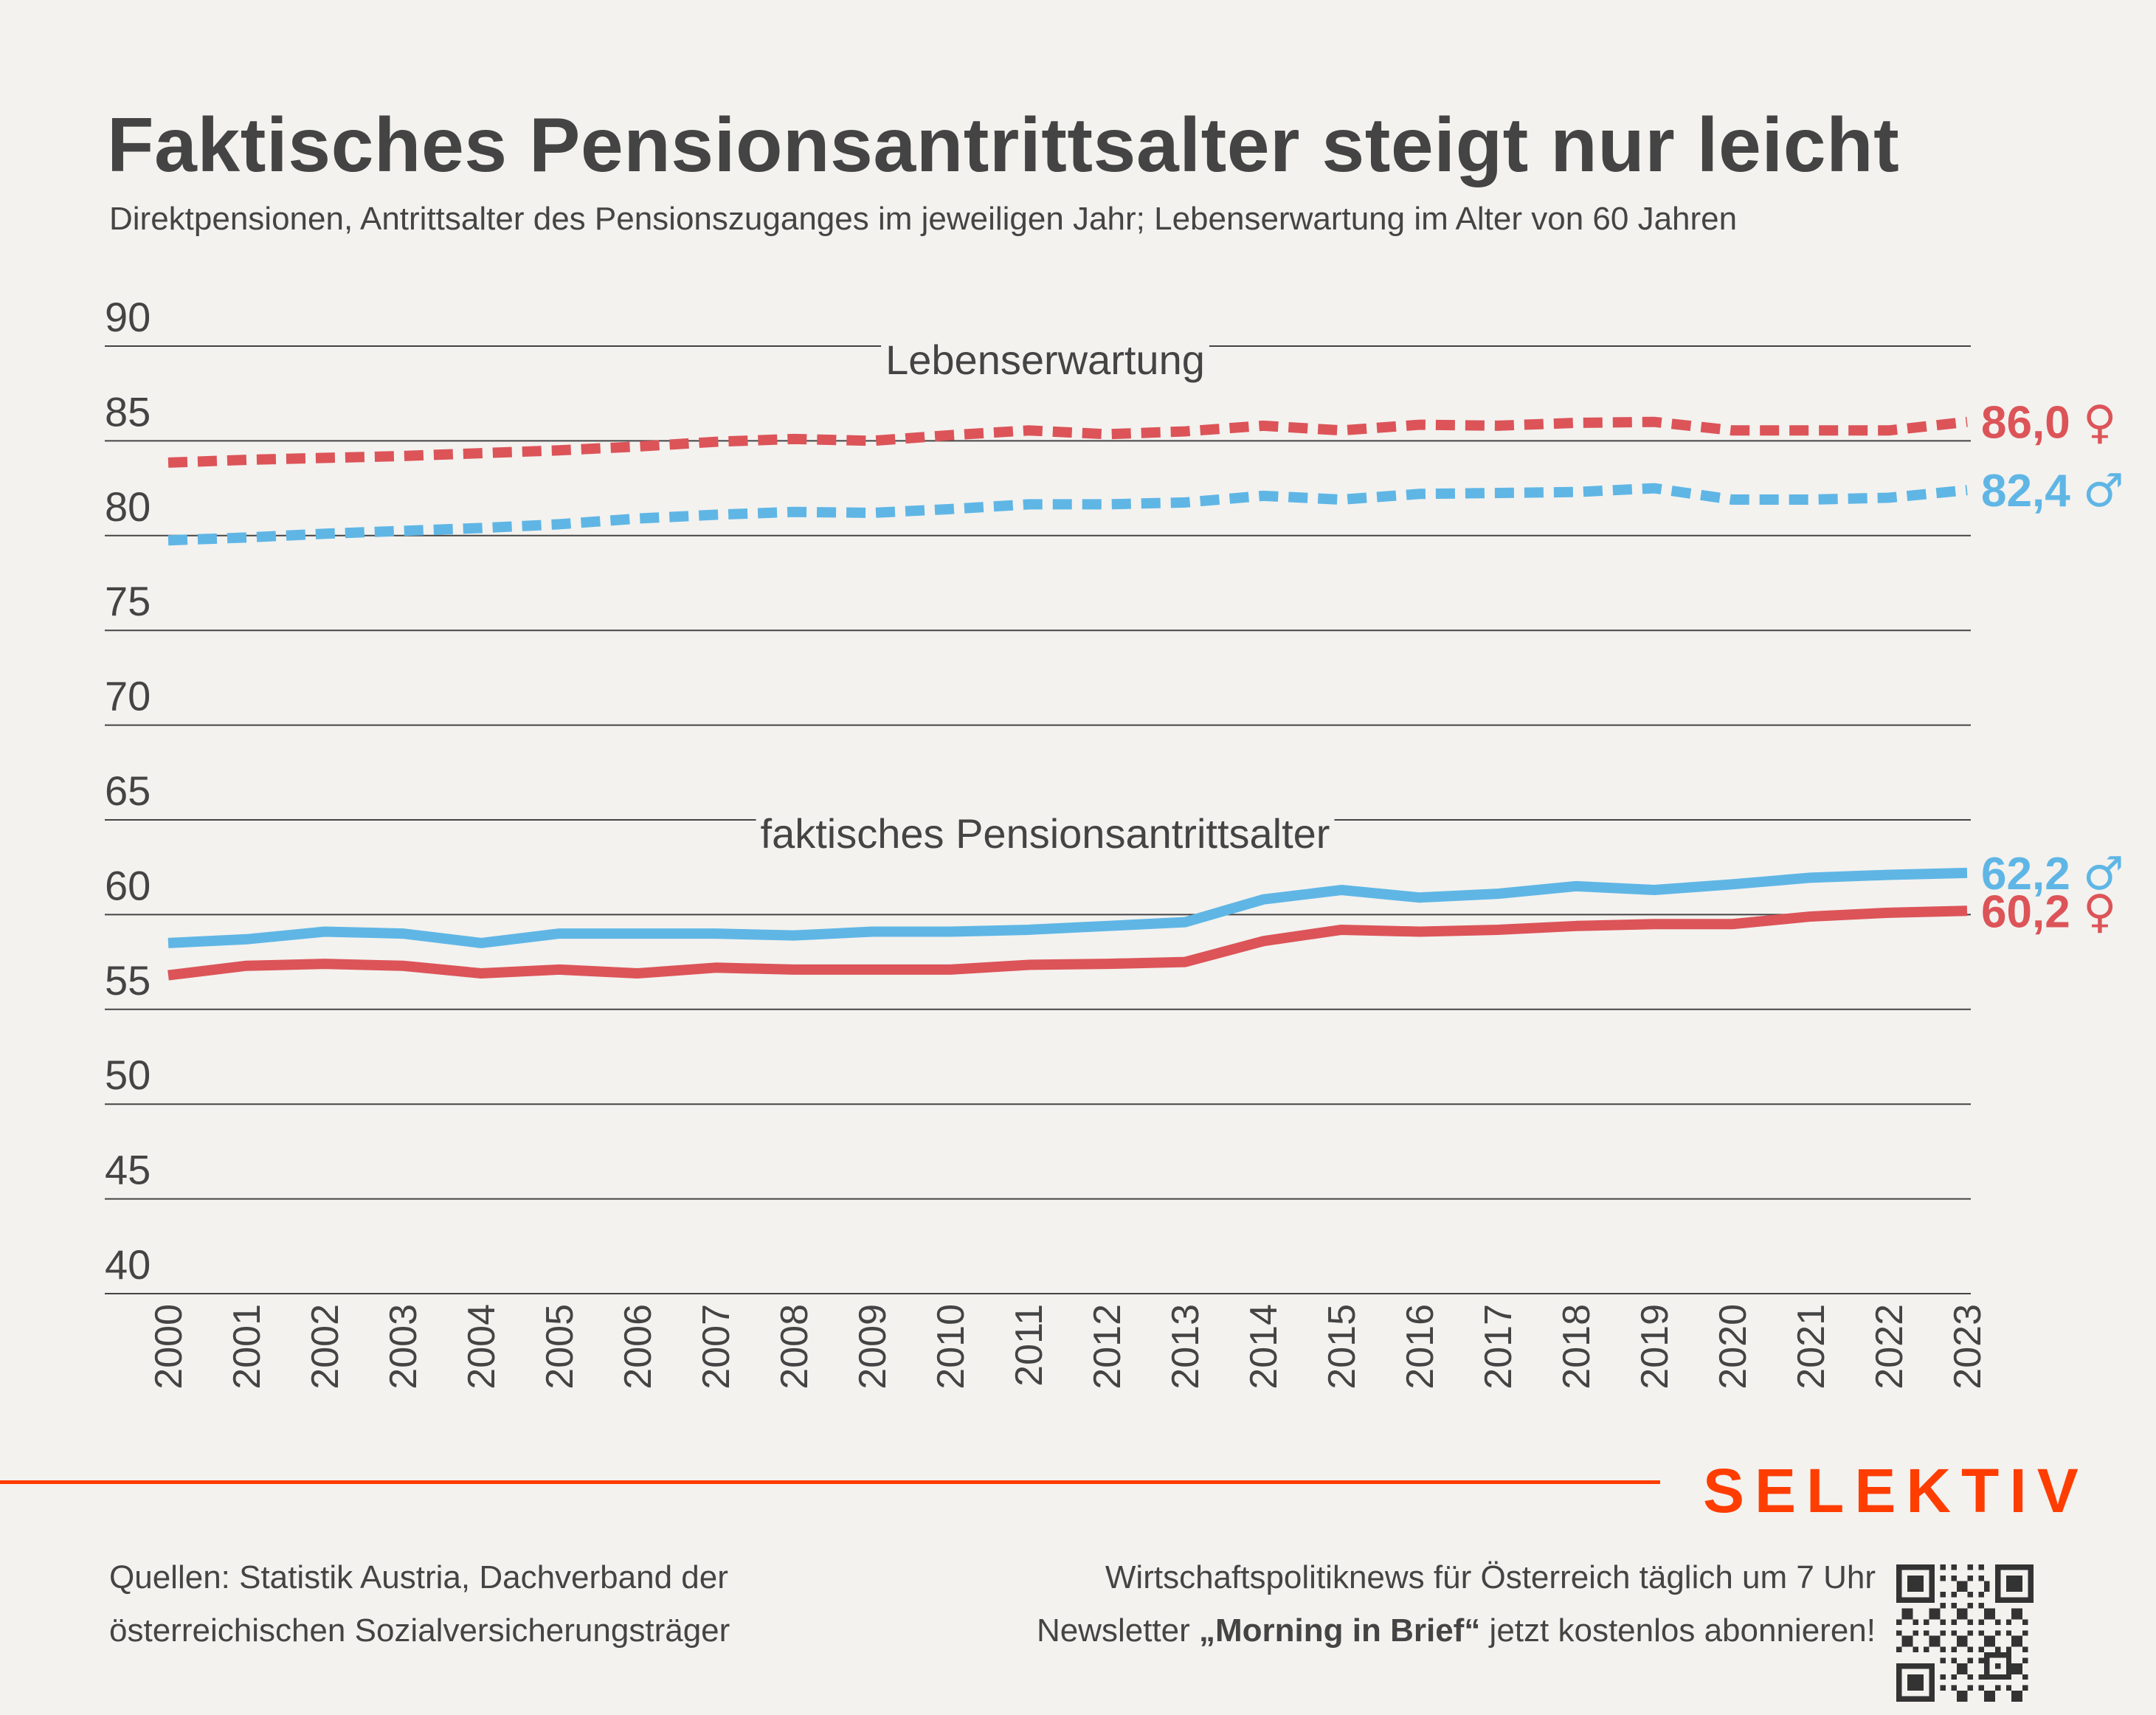 This screenshot has width=2156, height=1715. What do you see at coordinates (128, 1264) in the screenshot?
I see `y-tick-label: 40` at bounding box center [128, 1264].